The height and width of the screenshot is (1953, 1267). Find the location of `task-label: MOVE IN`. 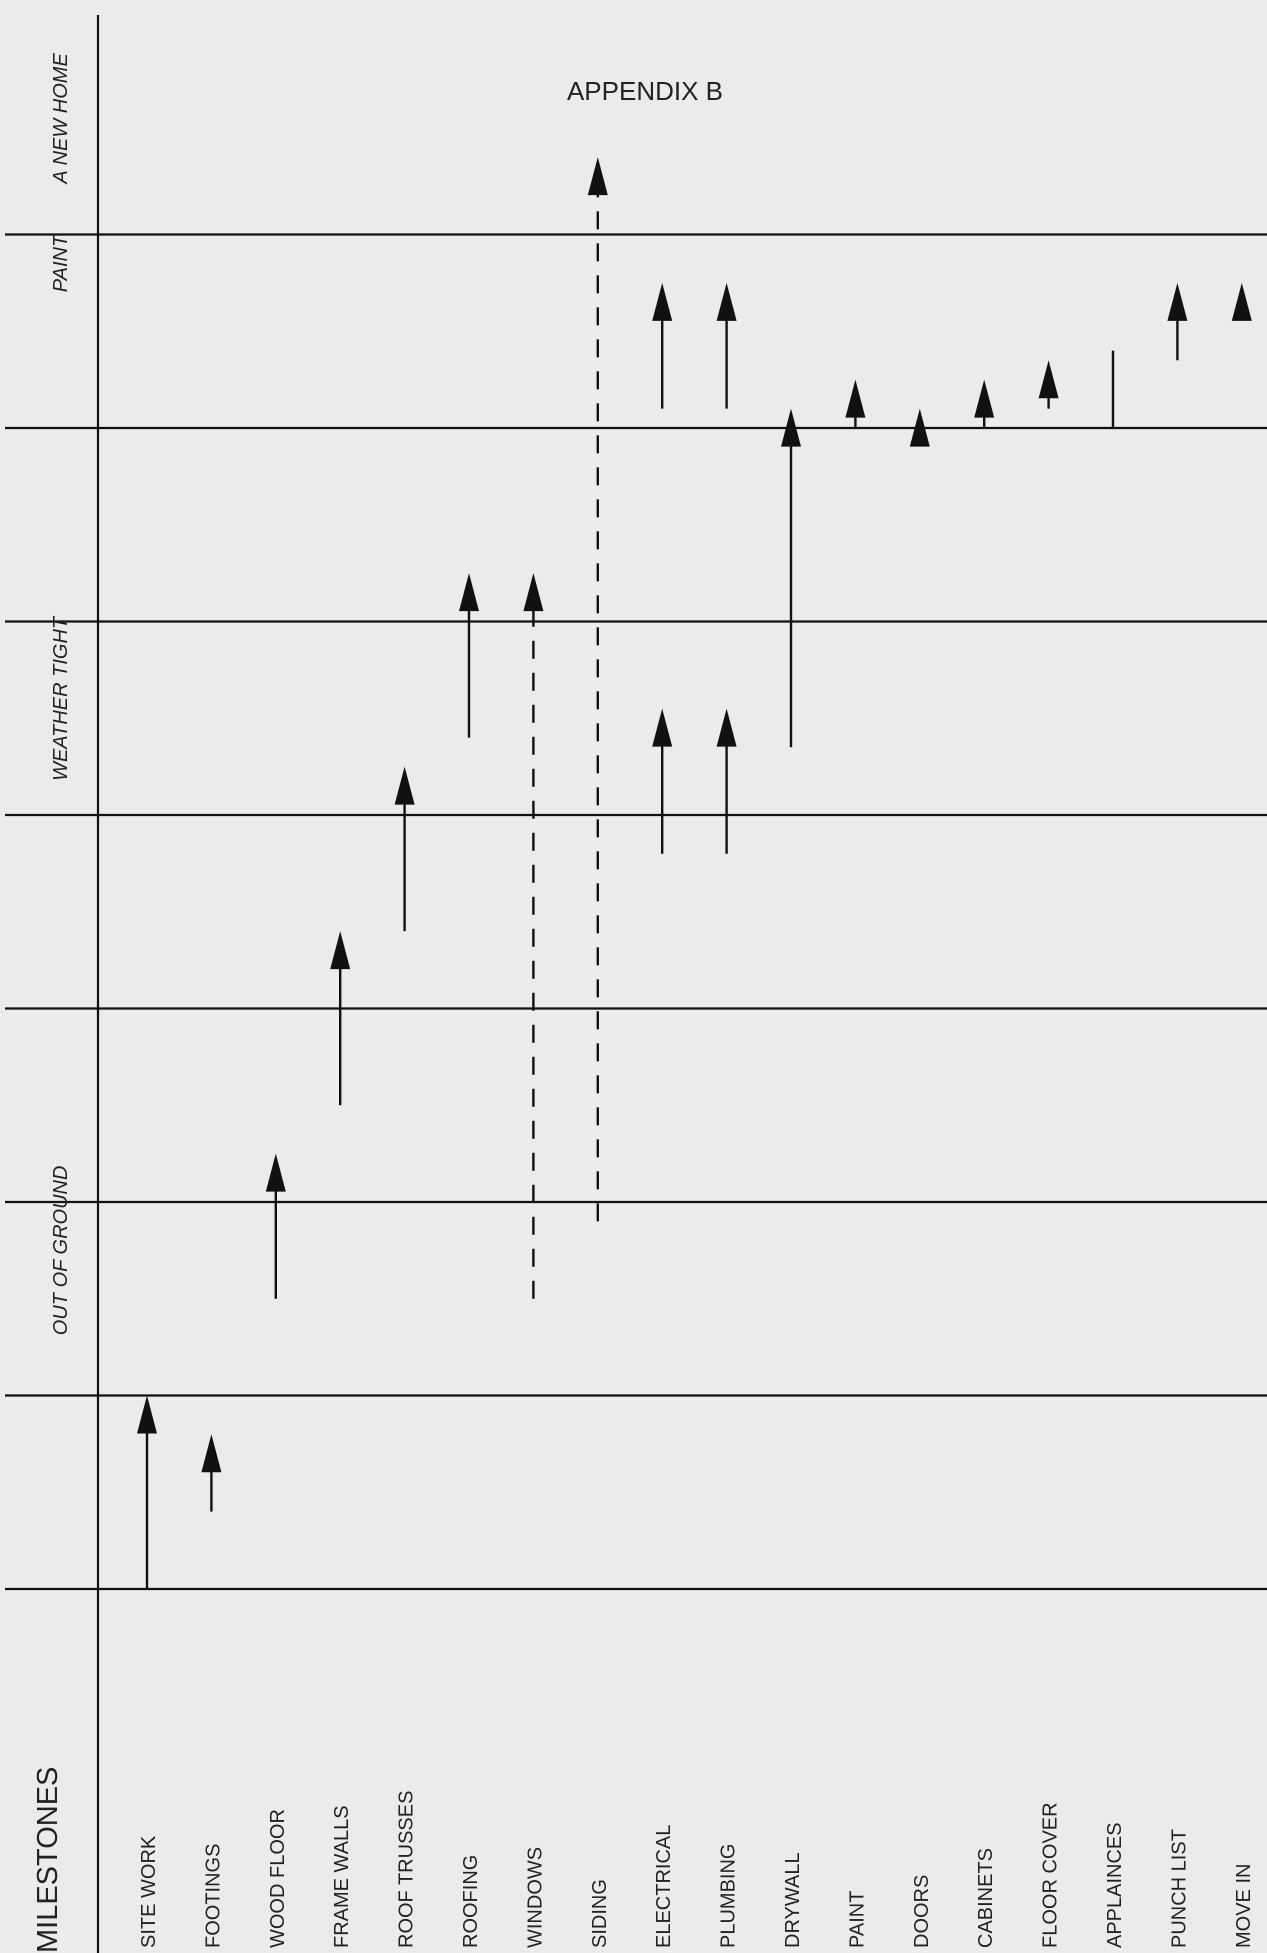

task-label: MOVE IN is located at coordinates (1244, 1906).